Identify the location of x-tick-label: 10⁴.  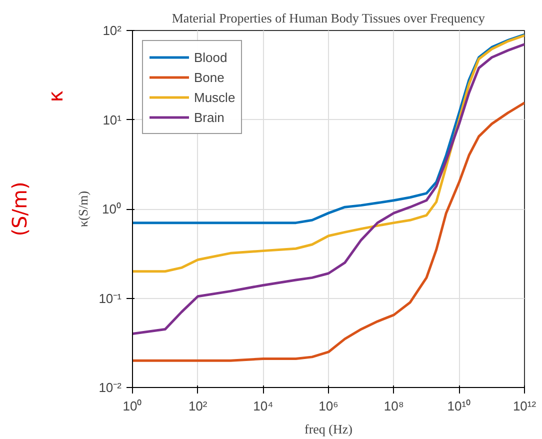
(263, 406).